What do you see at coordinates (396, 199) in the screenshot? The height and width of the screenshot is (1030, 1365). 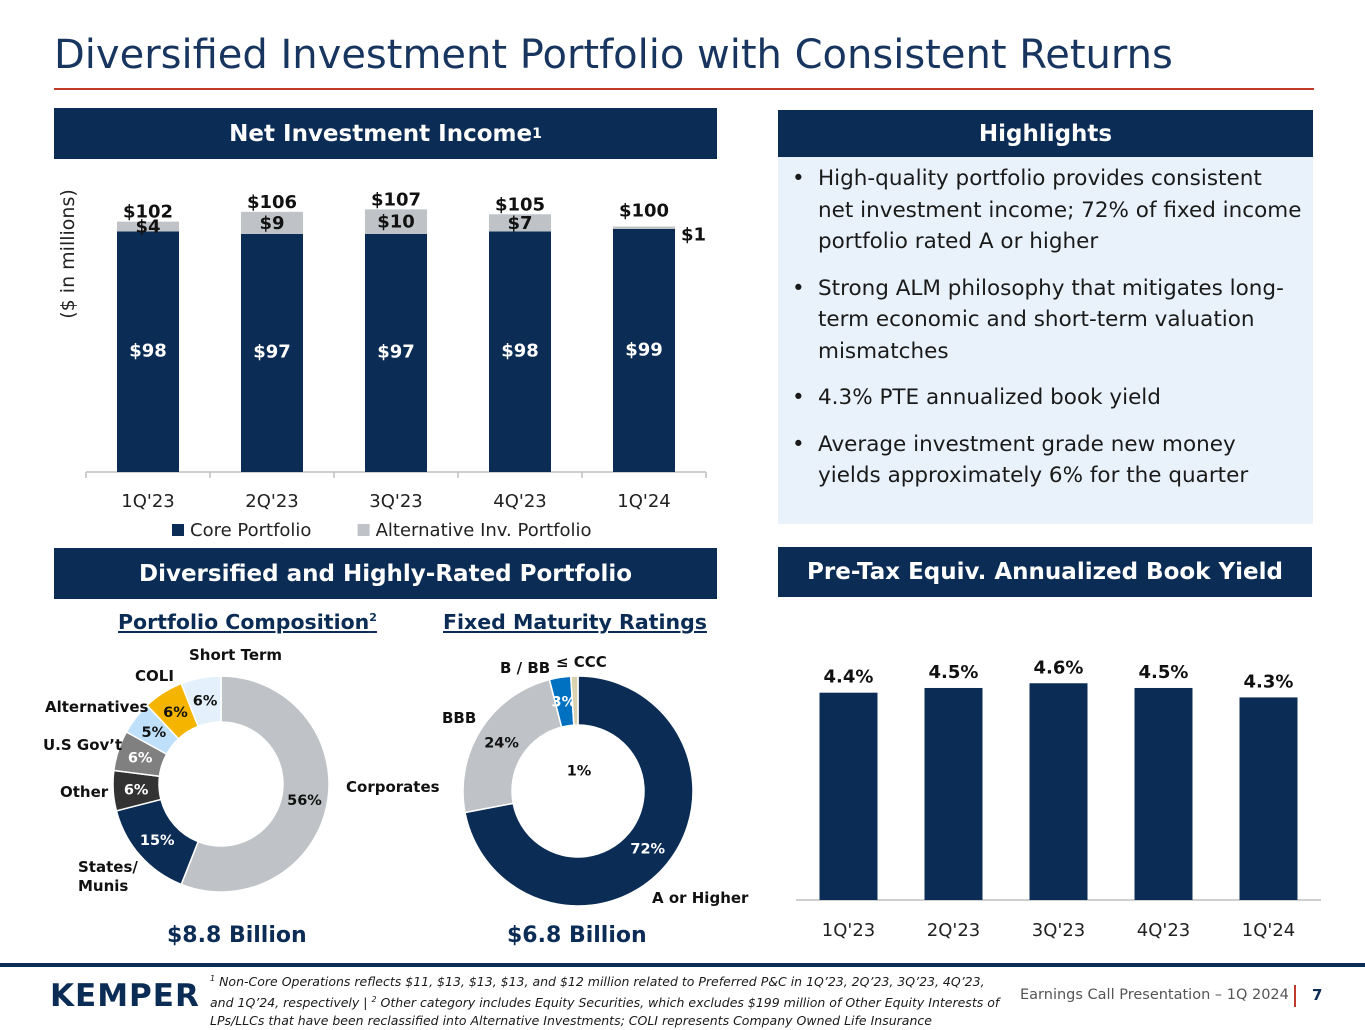 I see `data-label-total: $107` at bounding box center [396, 199].